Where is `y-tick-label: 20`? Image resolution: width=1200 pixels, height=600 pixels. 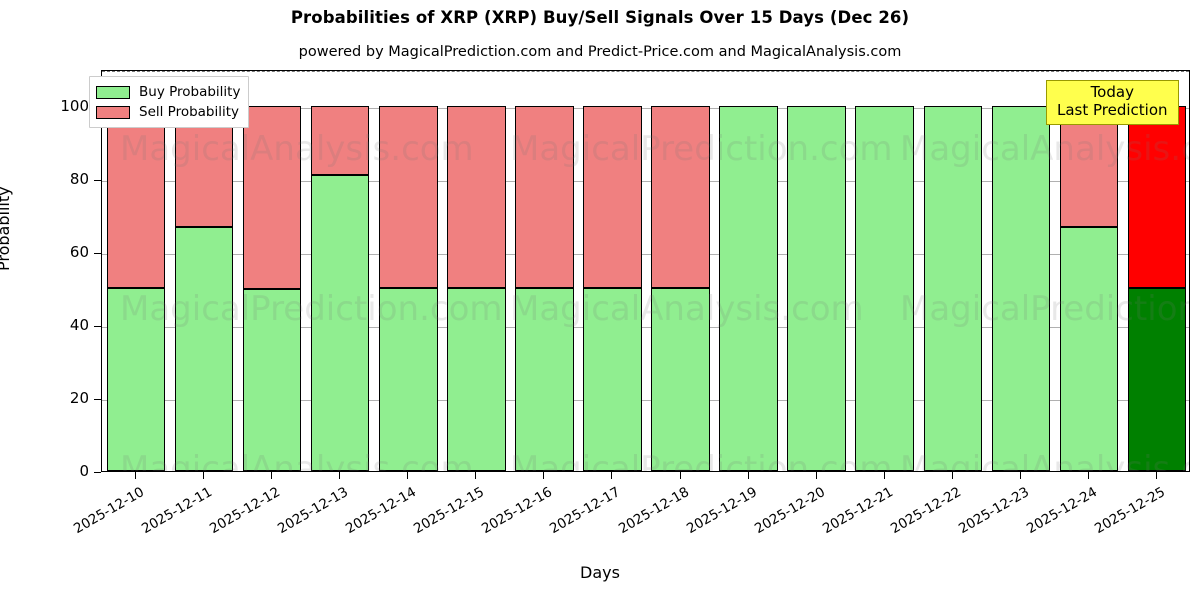 y-tick-label: 20 is located at coordinates (79, 397).